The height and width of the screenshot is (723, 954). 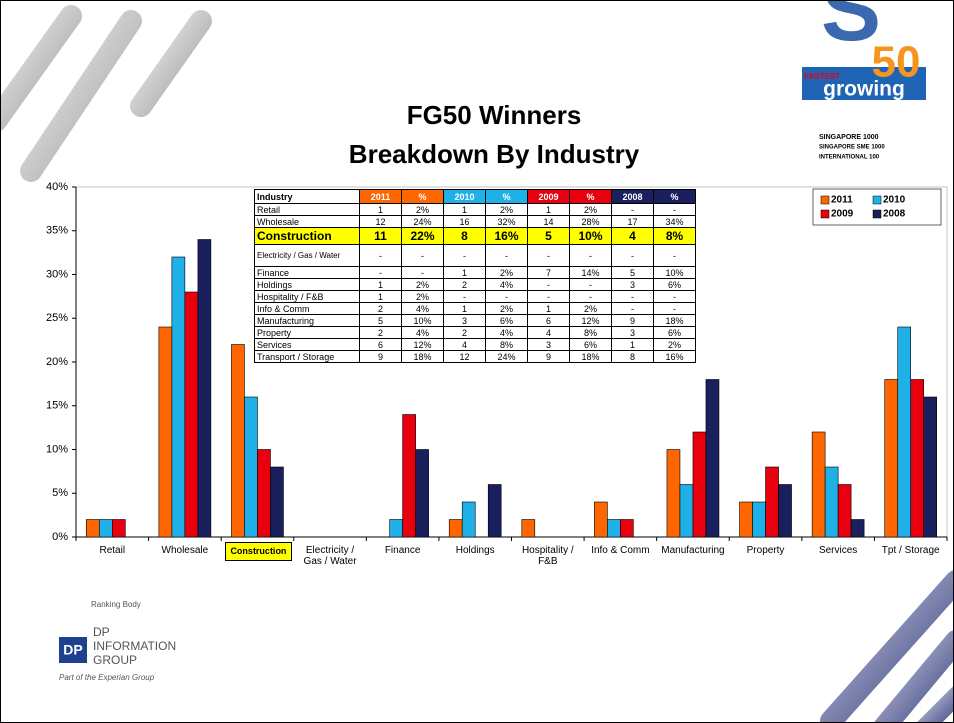 I want to click on logo-word: growing, so click(x=864, y=89).